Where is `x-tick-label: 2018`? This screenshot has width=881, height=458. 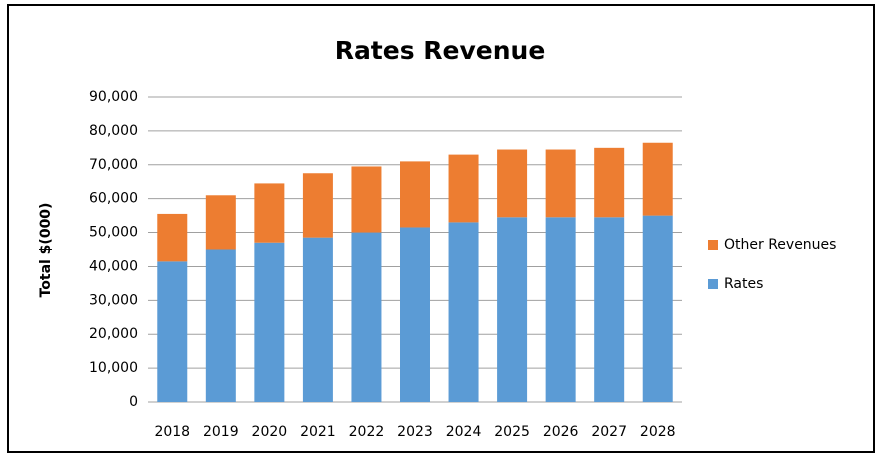 x-tick-label: 2018 is located at coordinates (172, 432).